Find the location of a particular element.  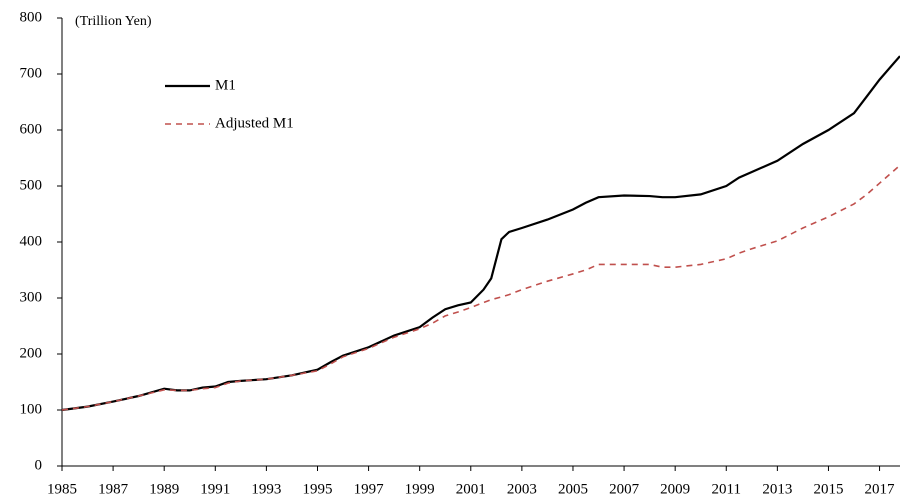

y-tick-label: 800 is located at coordinates (31, 17).